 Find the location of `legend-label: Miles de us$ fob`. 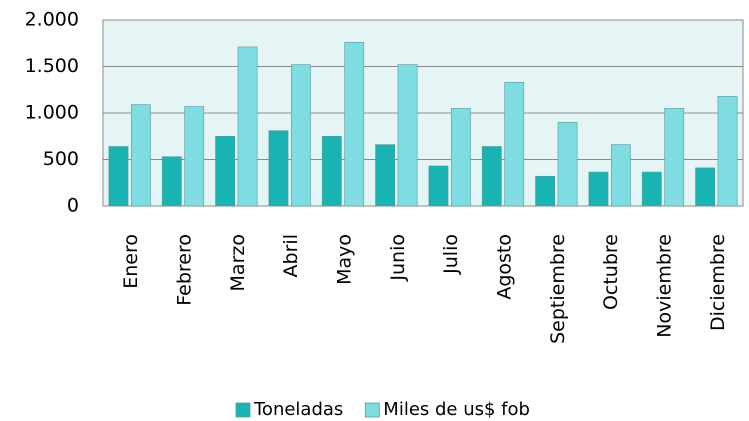

legend-label: Miles de us$ fob is located at coordinates (456, 409).